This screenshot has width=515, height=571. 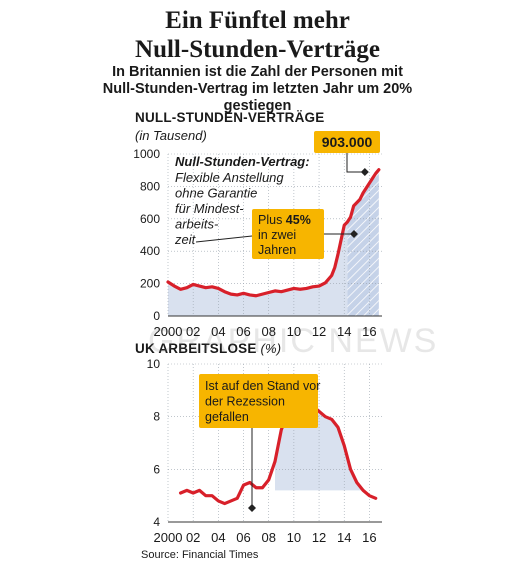 What do you see at coordinates (168, 537) in the screenshot?
I see `chart2-xtick-label: 2000` at bounding box center [168, 537].